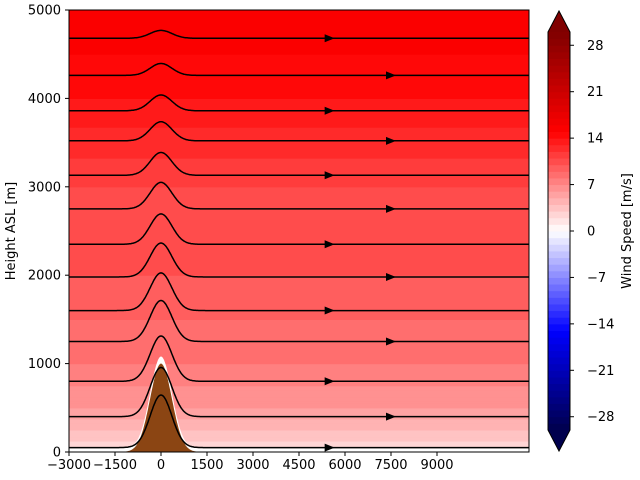 The width and height of the screenshot is (640, 480). I want to click on colorbar-outline, so click(559, 231).